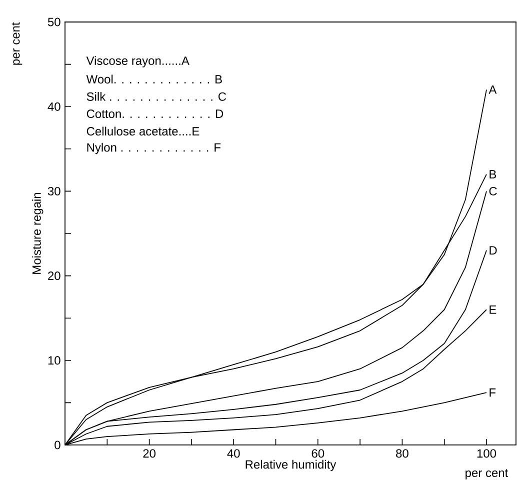  I want to click on x-tick-label: 40, so click(233, 453).